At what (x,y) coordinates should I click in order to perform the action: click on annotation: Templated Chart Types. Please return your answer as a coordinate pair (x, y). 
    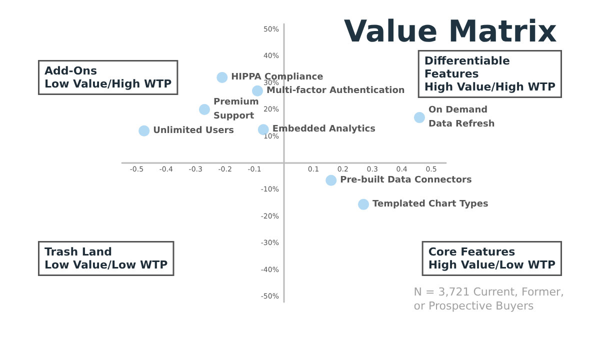
    Looking at the image, I should click on (430, 204).